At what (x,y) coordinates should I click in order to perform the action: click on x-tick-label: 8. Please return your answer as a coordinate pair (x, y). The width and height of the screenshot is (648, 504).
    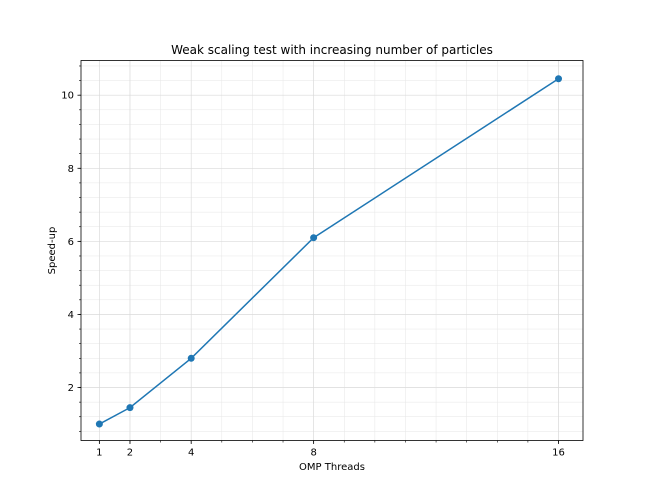
    Looking at the image, I should click on (313, 453).